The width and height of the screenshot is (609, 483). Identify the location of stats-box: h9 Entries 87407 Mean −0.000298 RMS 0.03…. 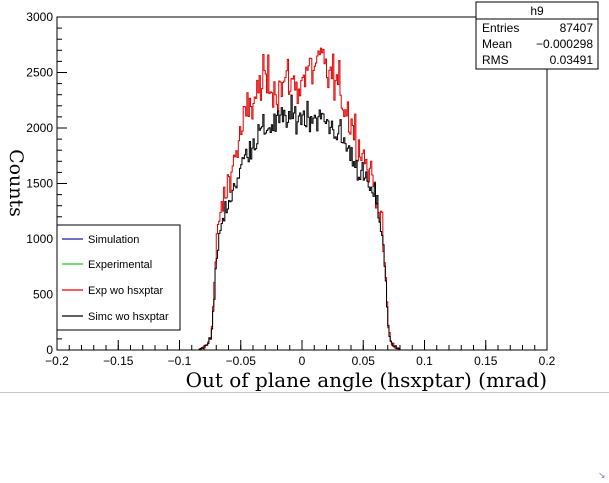
(537, 35).